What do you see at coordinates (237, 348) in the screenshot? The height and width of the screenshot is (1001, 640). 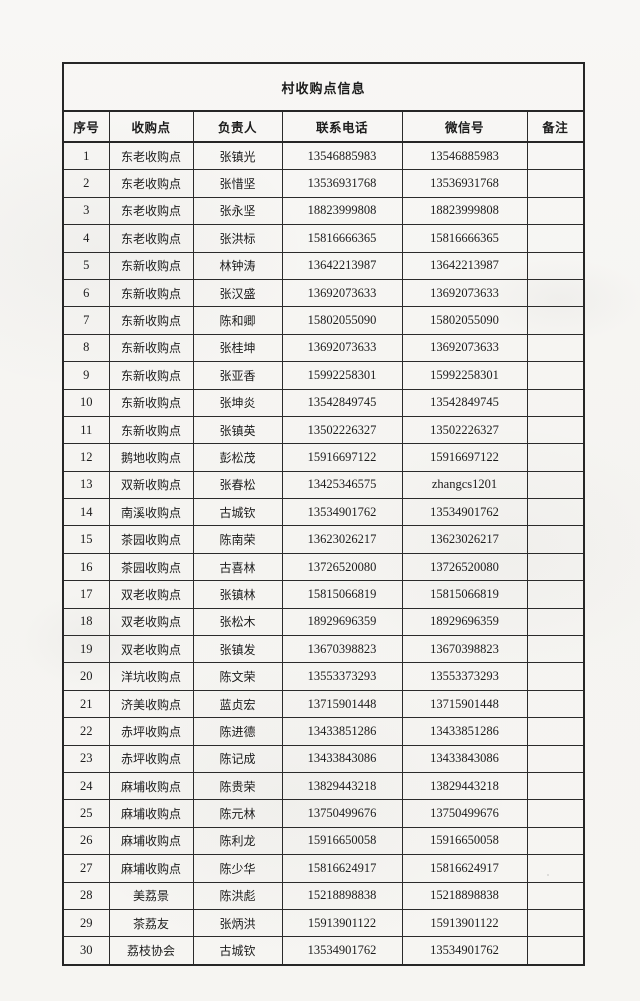 I see `cell-person-in-charge: 张桂坤` at bounding box center [237, 348].